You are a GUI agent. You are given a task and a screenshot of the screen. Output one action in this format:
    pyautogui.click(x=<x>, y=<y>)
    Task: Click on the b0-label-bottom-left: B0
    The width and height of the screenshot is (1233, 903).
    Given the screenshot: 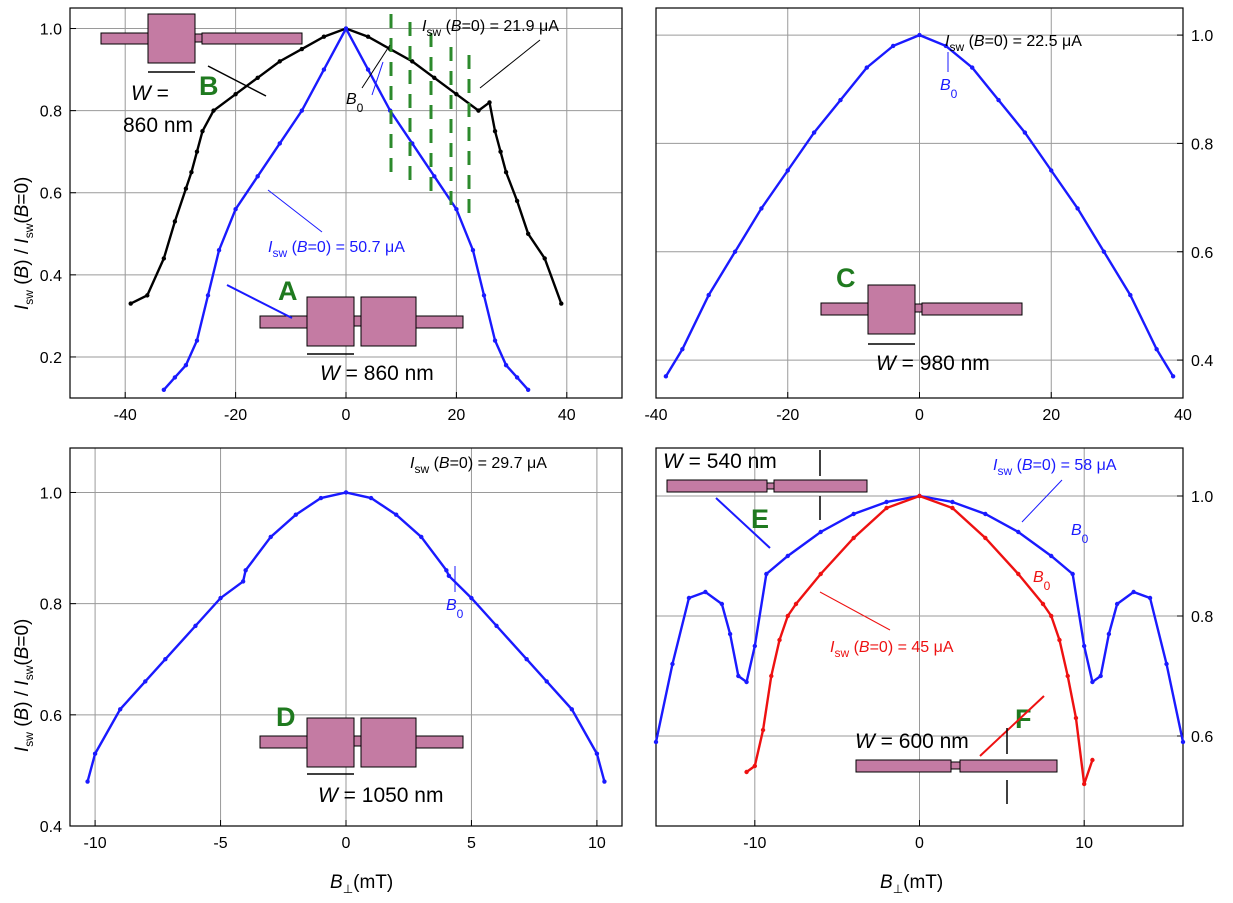 What is the action you would take?
    pyautogui.click(x=455, y=609)
    